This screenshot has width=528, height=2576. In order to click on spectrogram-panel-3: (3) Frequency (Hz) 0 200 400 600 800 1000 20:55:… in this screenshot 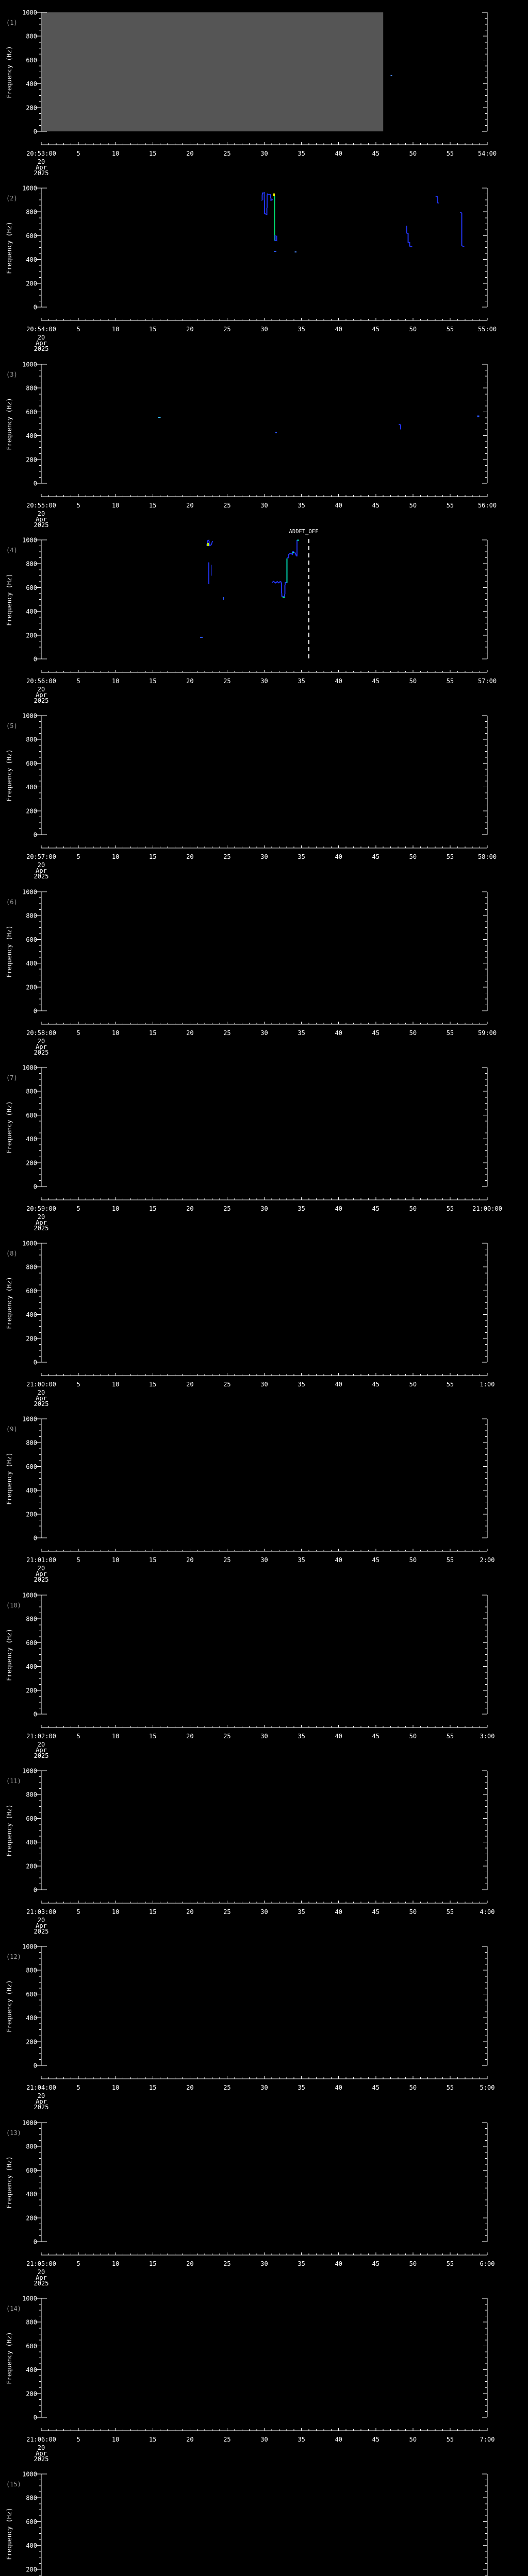, I will do `click(251, 444)`.